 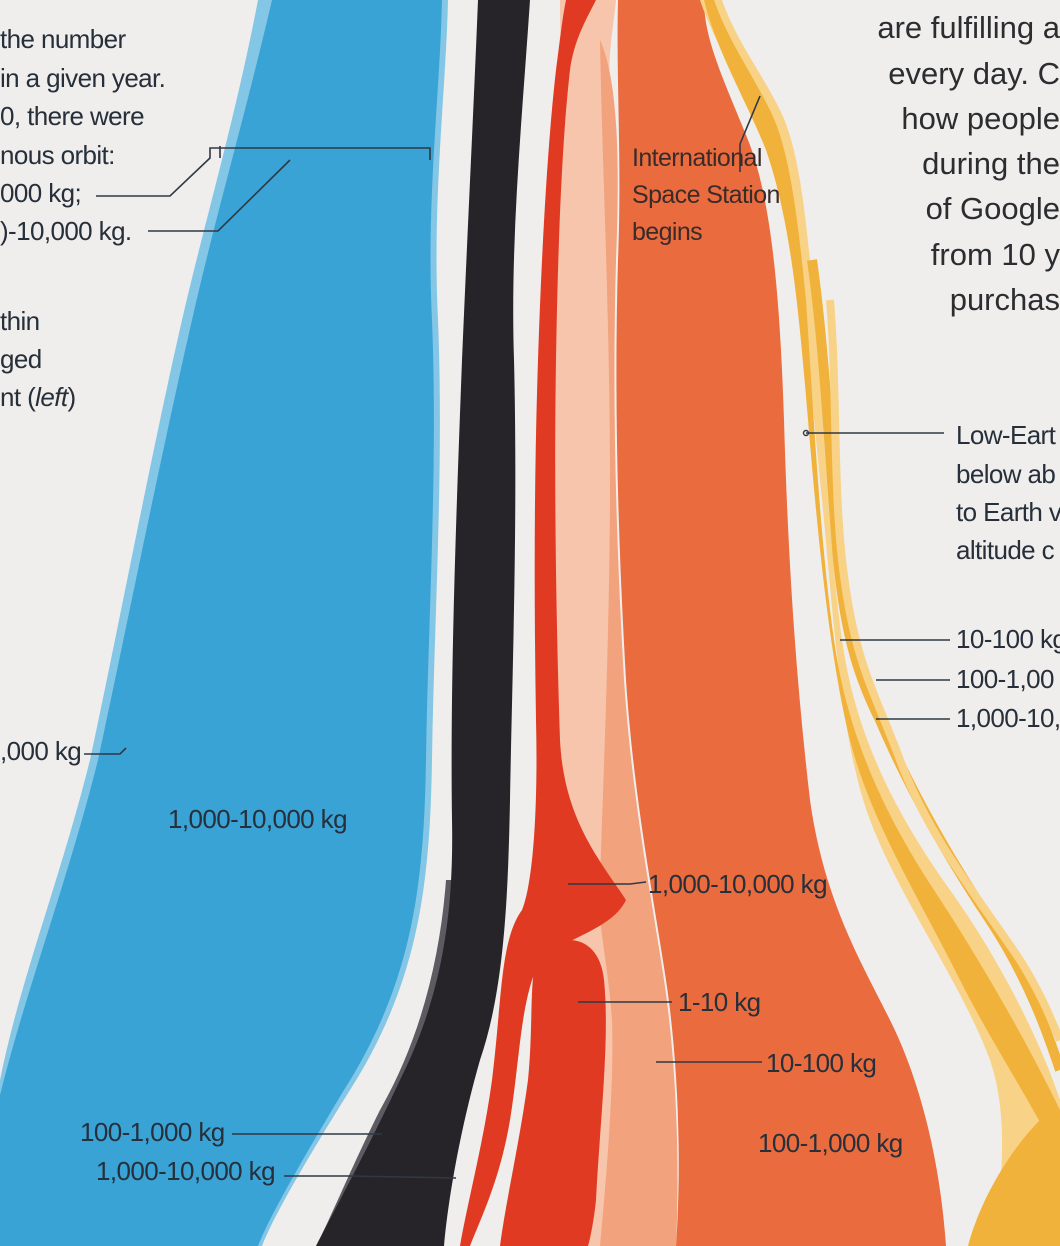 I want to click on leader-dark-b, so click(x=370, y=1177).